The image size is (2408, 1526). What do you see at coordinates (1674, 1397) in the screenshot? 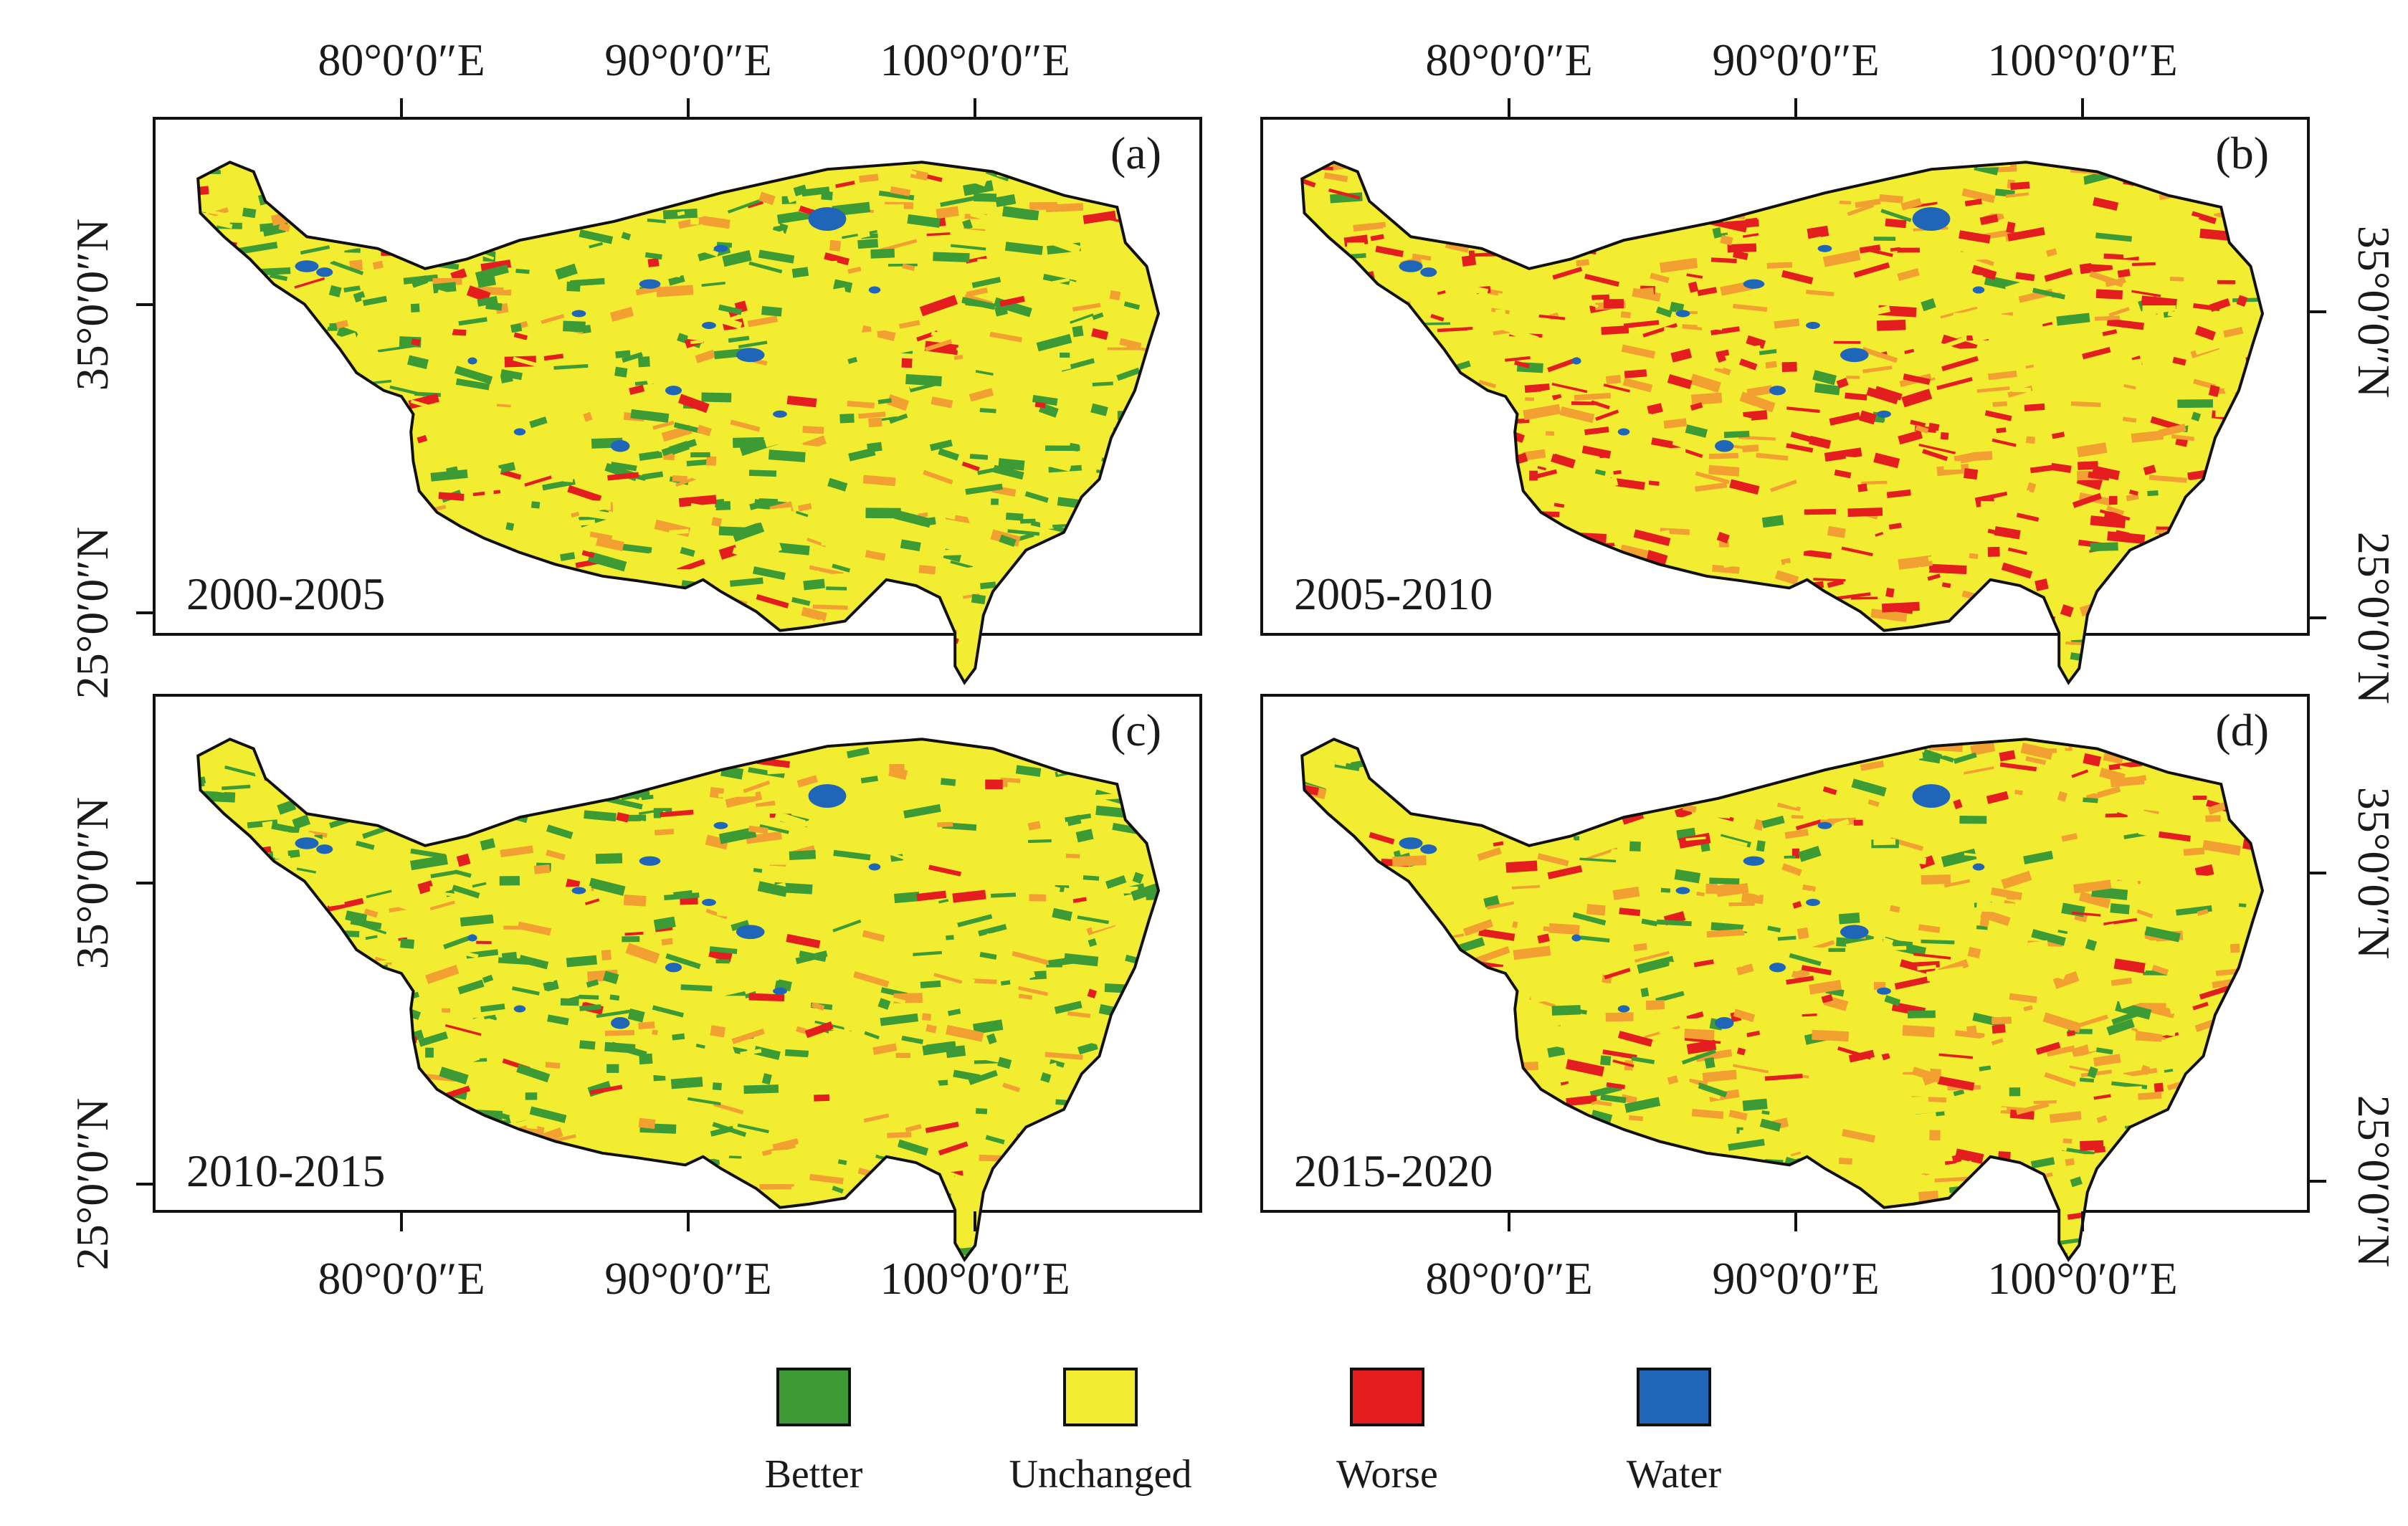
I see `legend-swatch-water` at bounding box center [1674, 1397].